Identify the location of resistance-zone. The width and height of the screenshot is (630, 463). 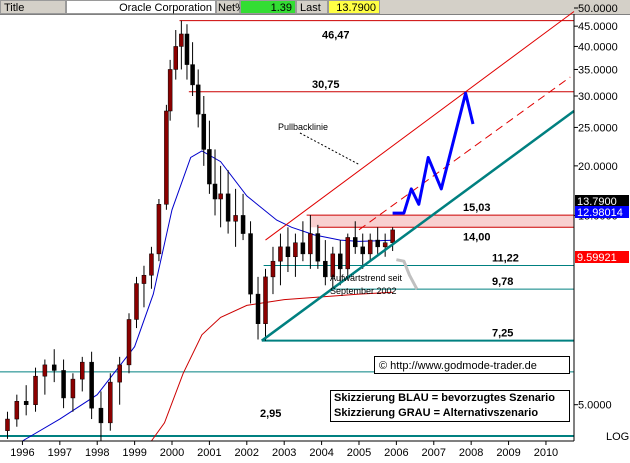
(442, 221).